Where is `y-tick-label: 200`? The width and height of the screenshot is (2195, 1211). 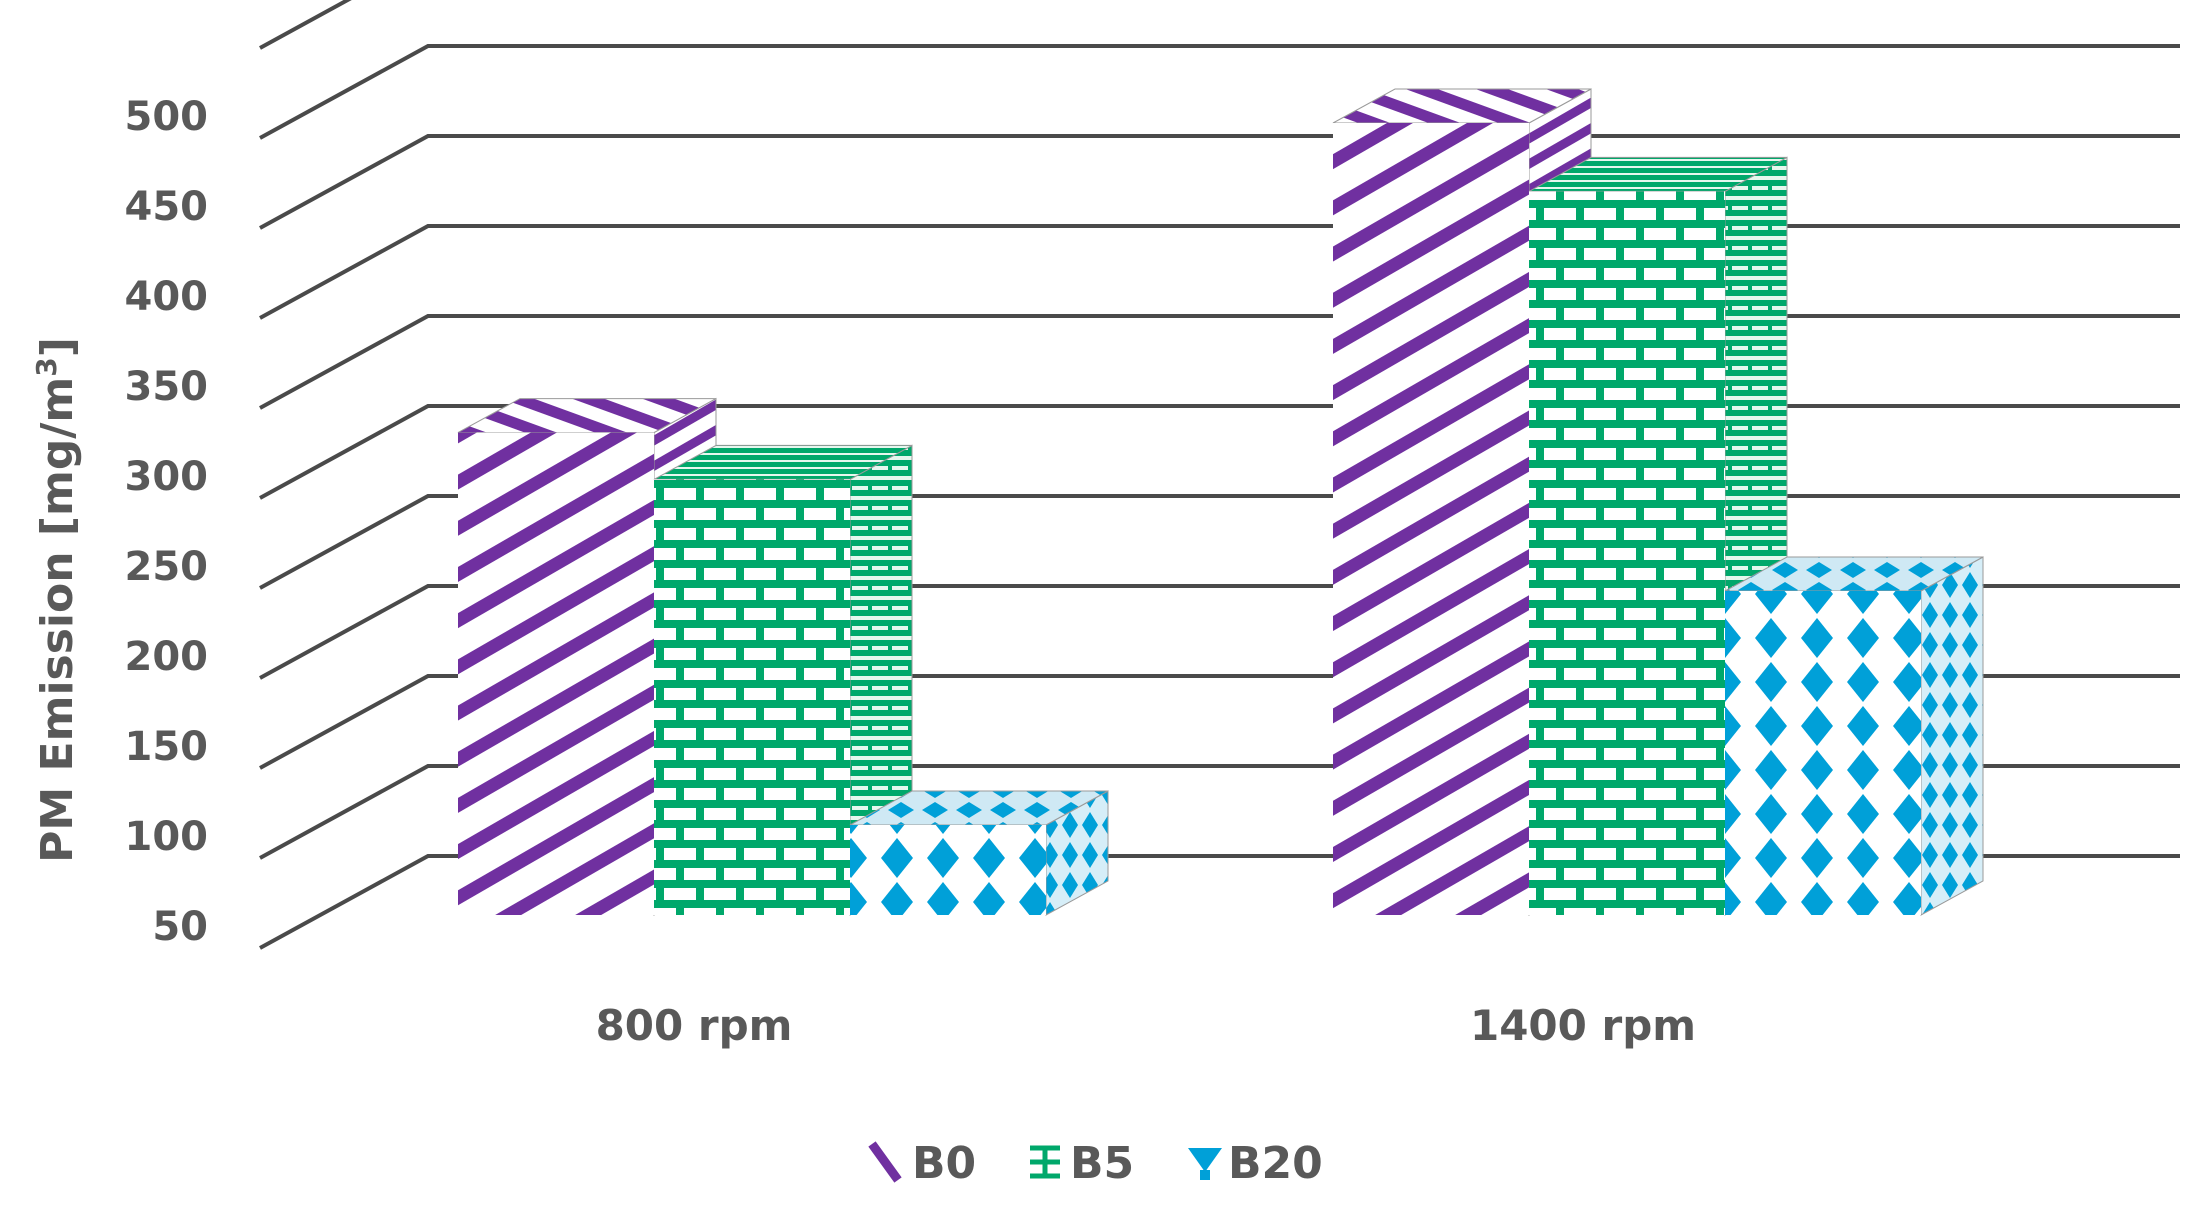
y-tick-label: 200 is located at coordinates (167, 657).